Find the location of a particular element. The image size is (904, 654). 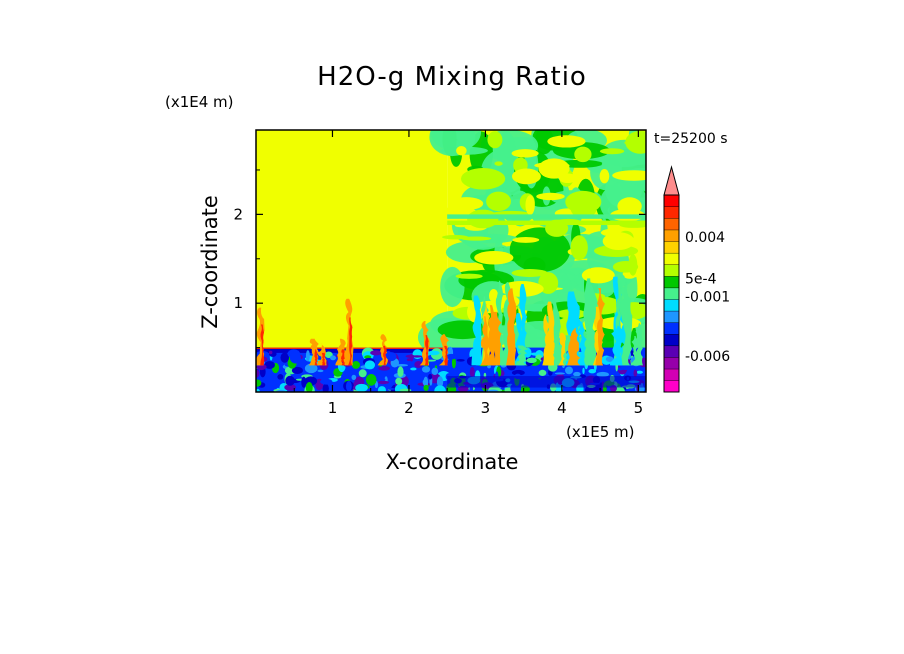

surface-band is located at coordinates (546, 382).